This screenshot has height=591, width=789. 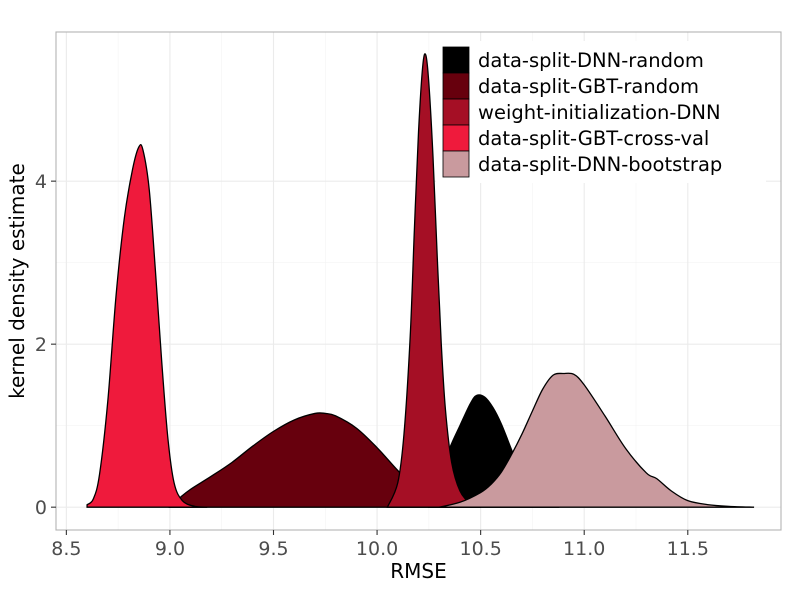 What do you see at coordinates (588, 86) in the screenshot?
I see `legend-label: data-split-GBT-random` at bounding box center [588, 86].